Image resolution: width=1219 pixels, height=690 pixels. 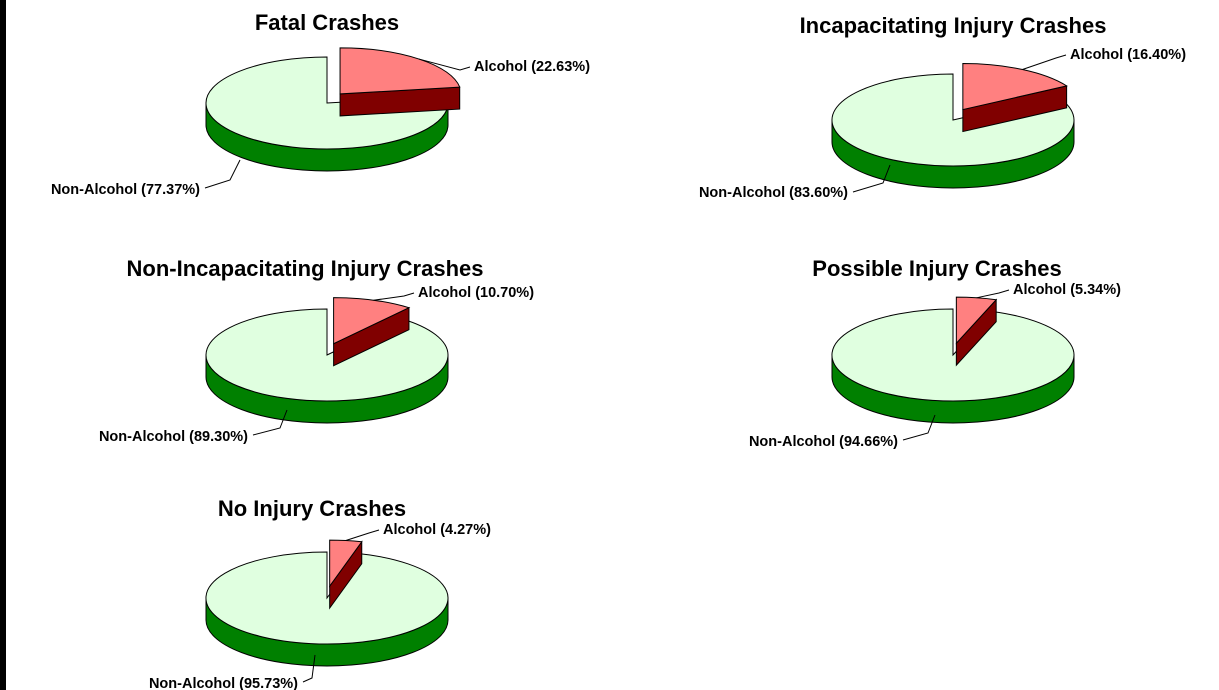 I want to click on data-label: Alcohol (5.34%), so click(x=1067, y=290).